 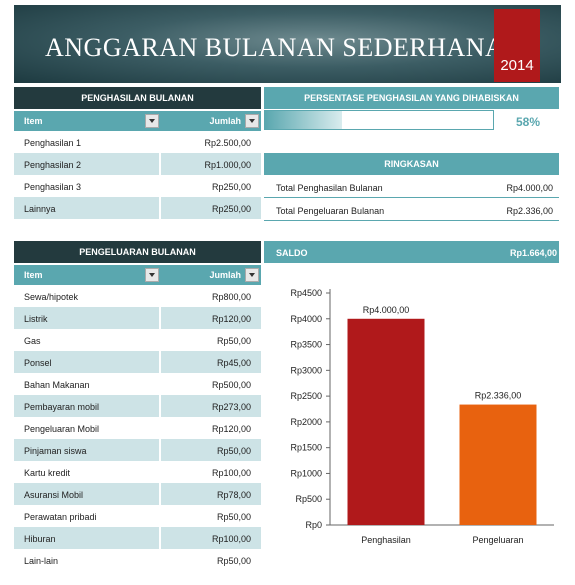 What do you see at coordinates (137, 406) in the screenshot?
I see `expenses-table-row: Pembayaran mobil Rp273,00` at bounding box center [137, 406].